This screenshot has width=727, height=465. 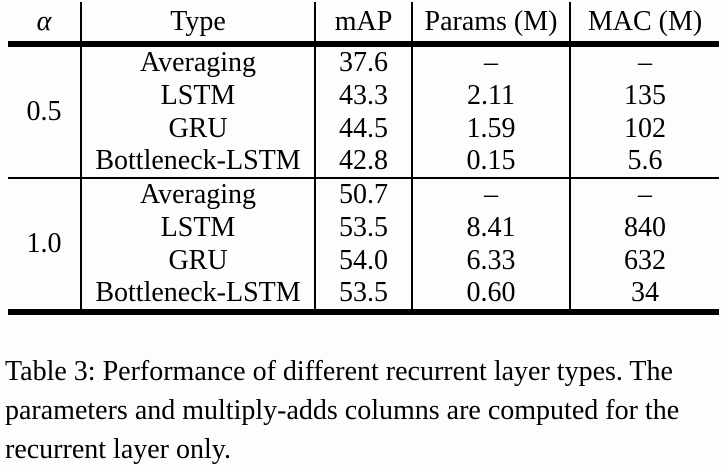 I want to click on alpha-value: 1.0, so click(x=44, y=244).